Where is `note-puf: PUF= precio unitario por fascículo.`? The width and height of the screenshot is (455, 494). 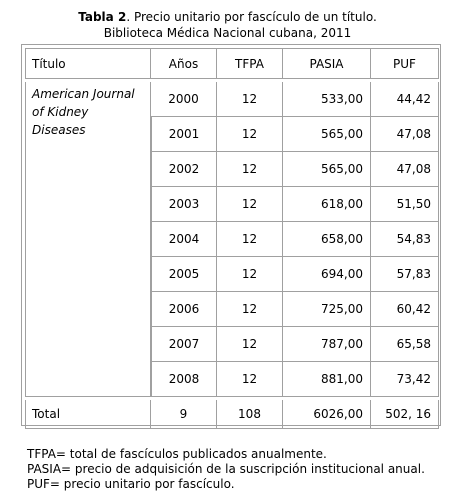 note-puf: PUF= precio unitario por fascículo. is located at coordinates (131, 484).